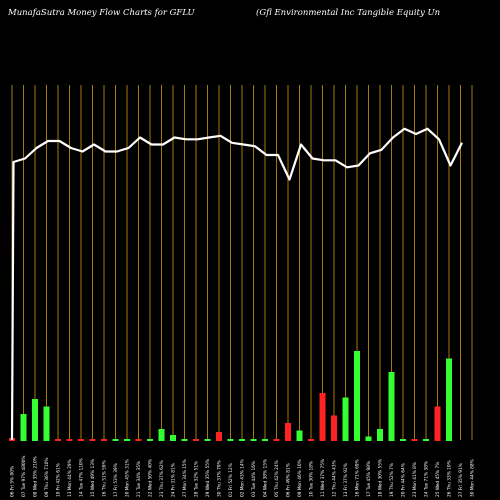  What do you see at coordinates (139, 479) in the screenshot?
I see `x-tick-label: 21 Tue 34% 35%` at bounding box center [139, 479].